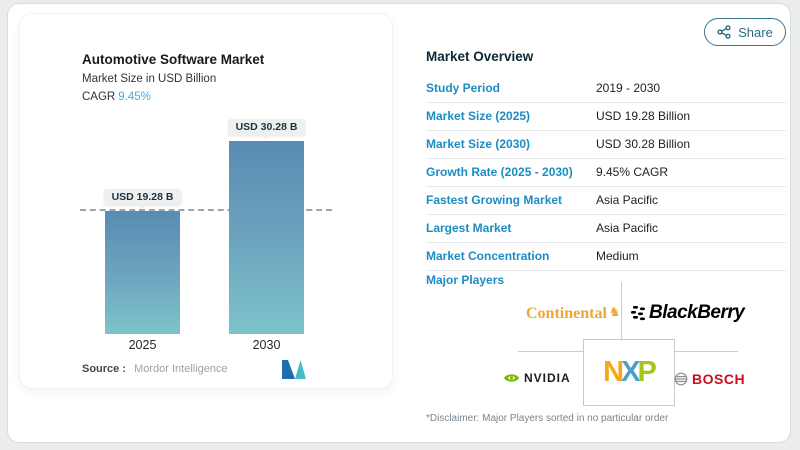 The height and width of the screenshot is (450, 800). I want to click on major-players-grid: Continental BlackBerry NXP, so click(606, 340).